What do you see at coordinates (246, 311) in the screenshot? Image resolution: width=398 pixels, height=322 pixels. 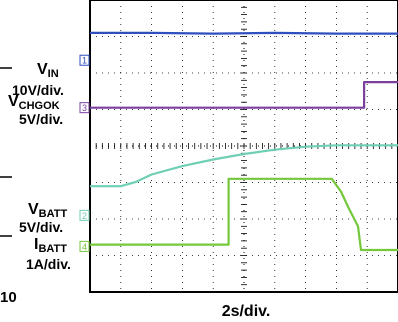 I see `x-axis-label: 2s/div.` at bounding box center [246, 311].